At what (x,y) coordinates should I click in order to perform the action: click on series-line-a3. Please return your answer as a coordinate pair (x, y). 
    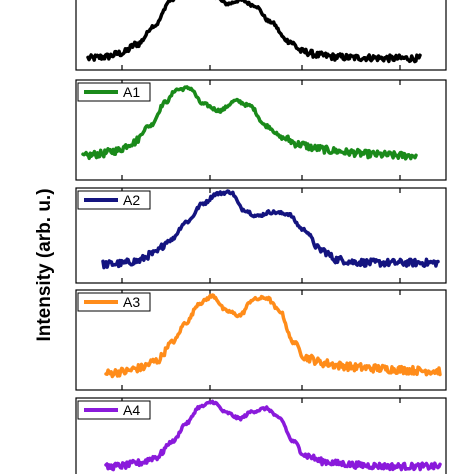
    Looking at the image, I should click on (273, 336).